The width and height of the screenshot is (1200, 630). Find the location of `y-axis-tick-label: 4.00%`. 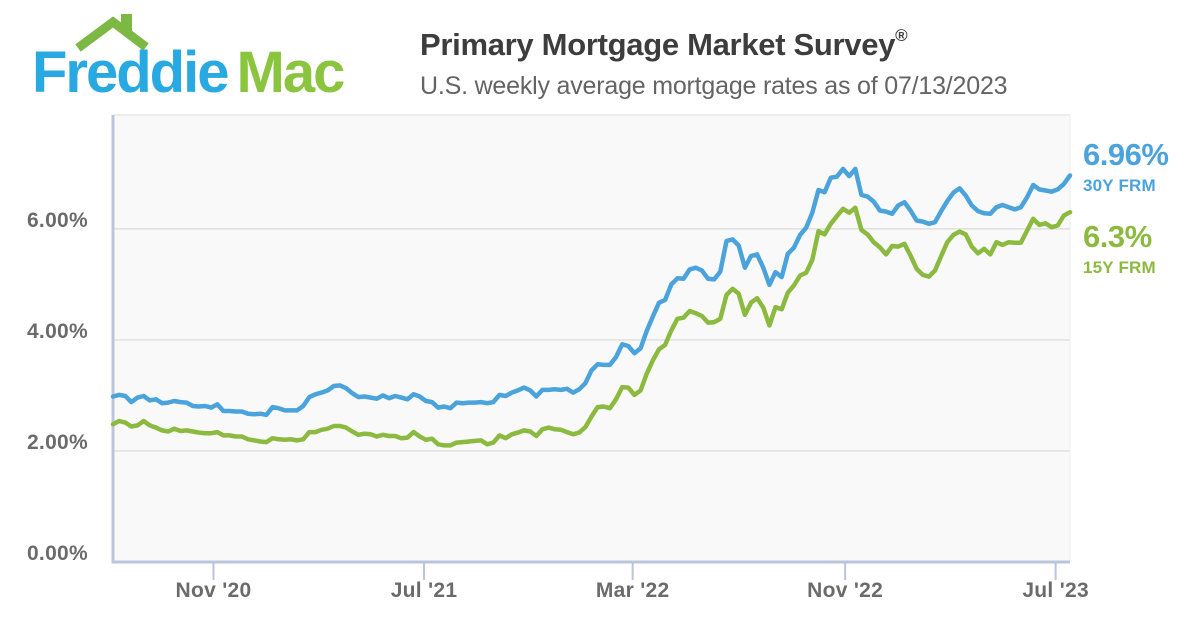

y-axis-tick-label: 4.00% is located at coordinates (57, 331).